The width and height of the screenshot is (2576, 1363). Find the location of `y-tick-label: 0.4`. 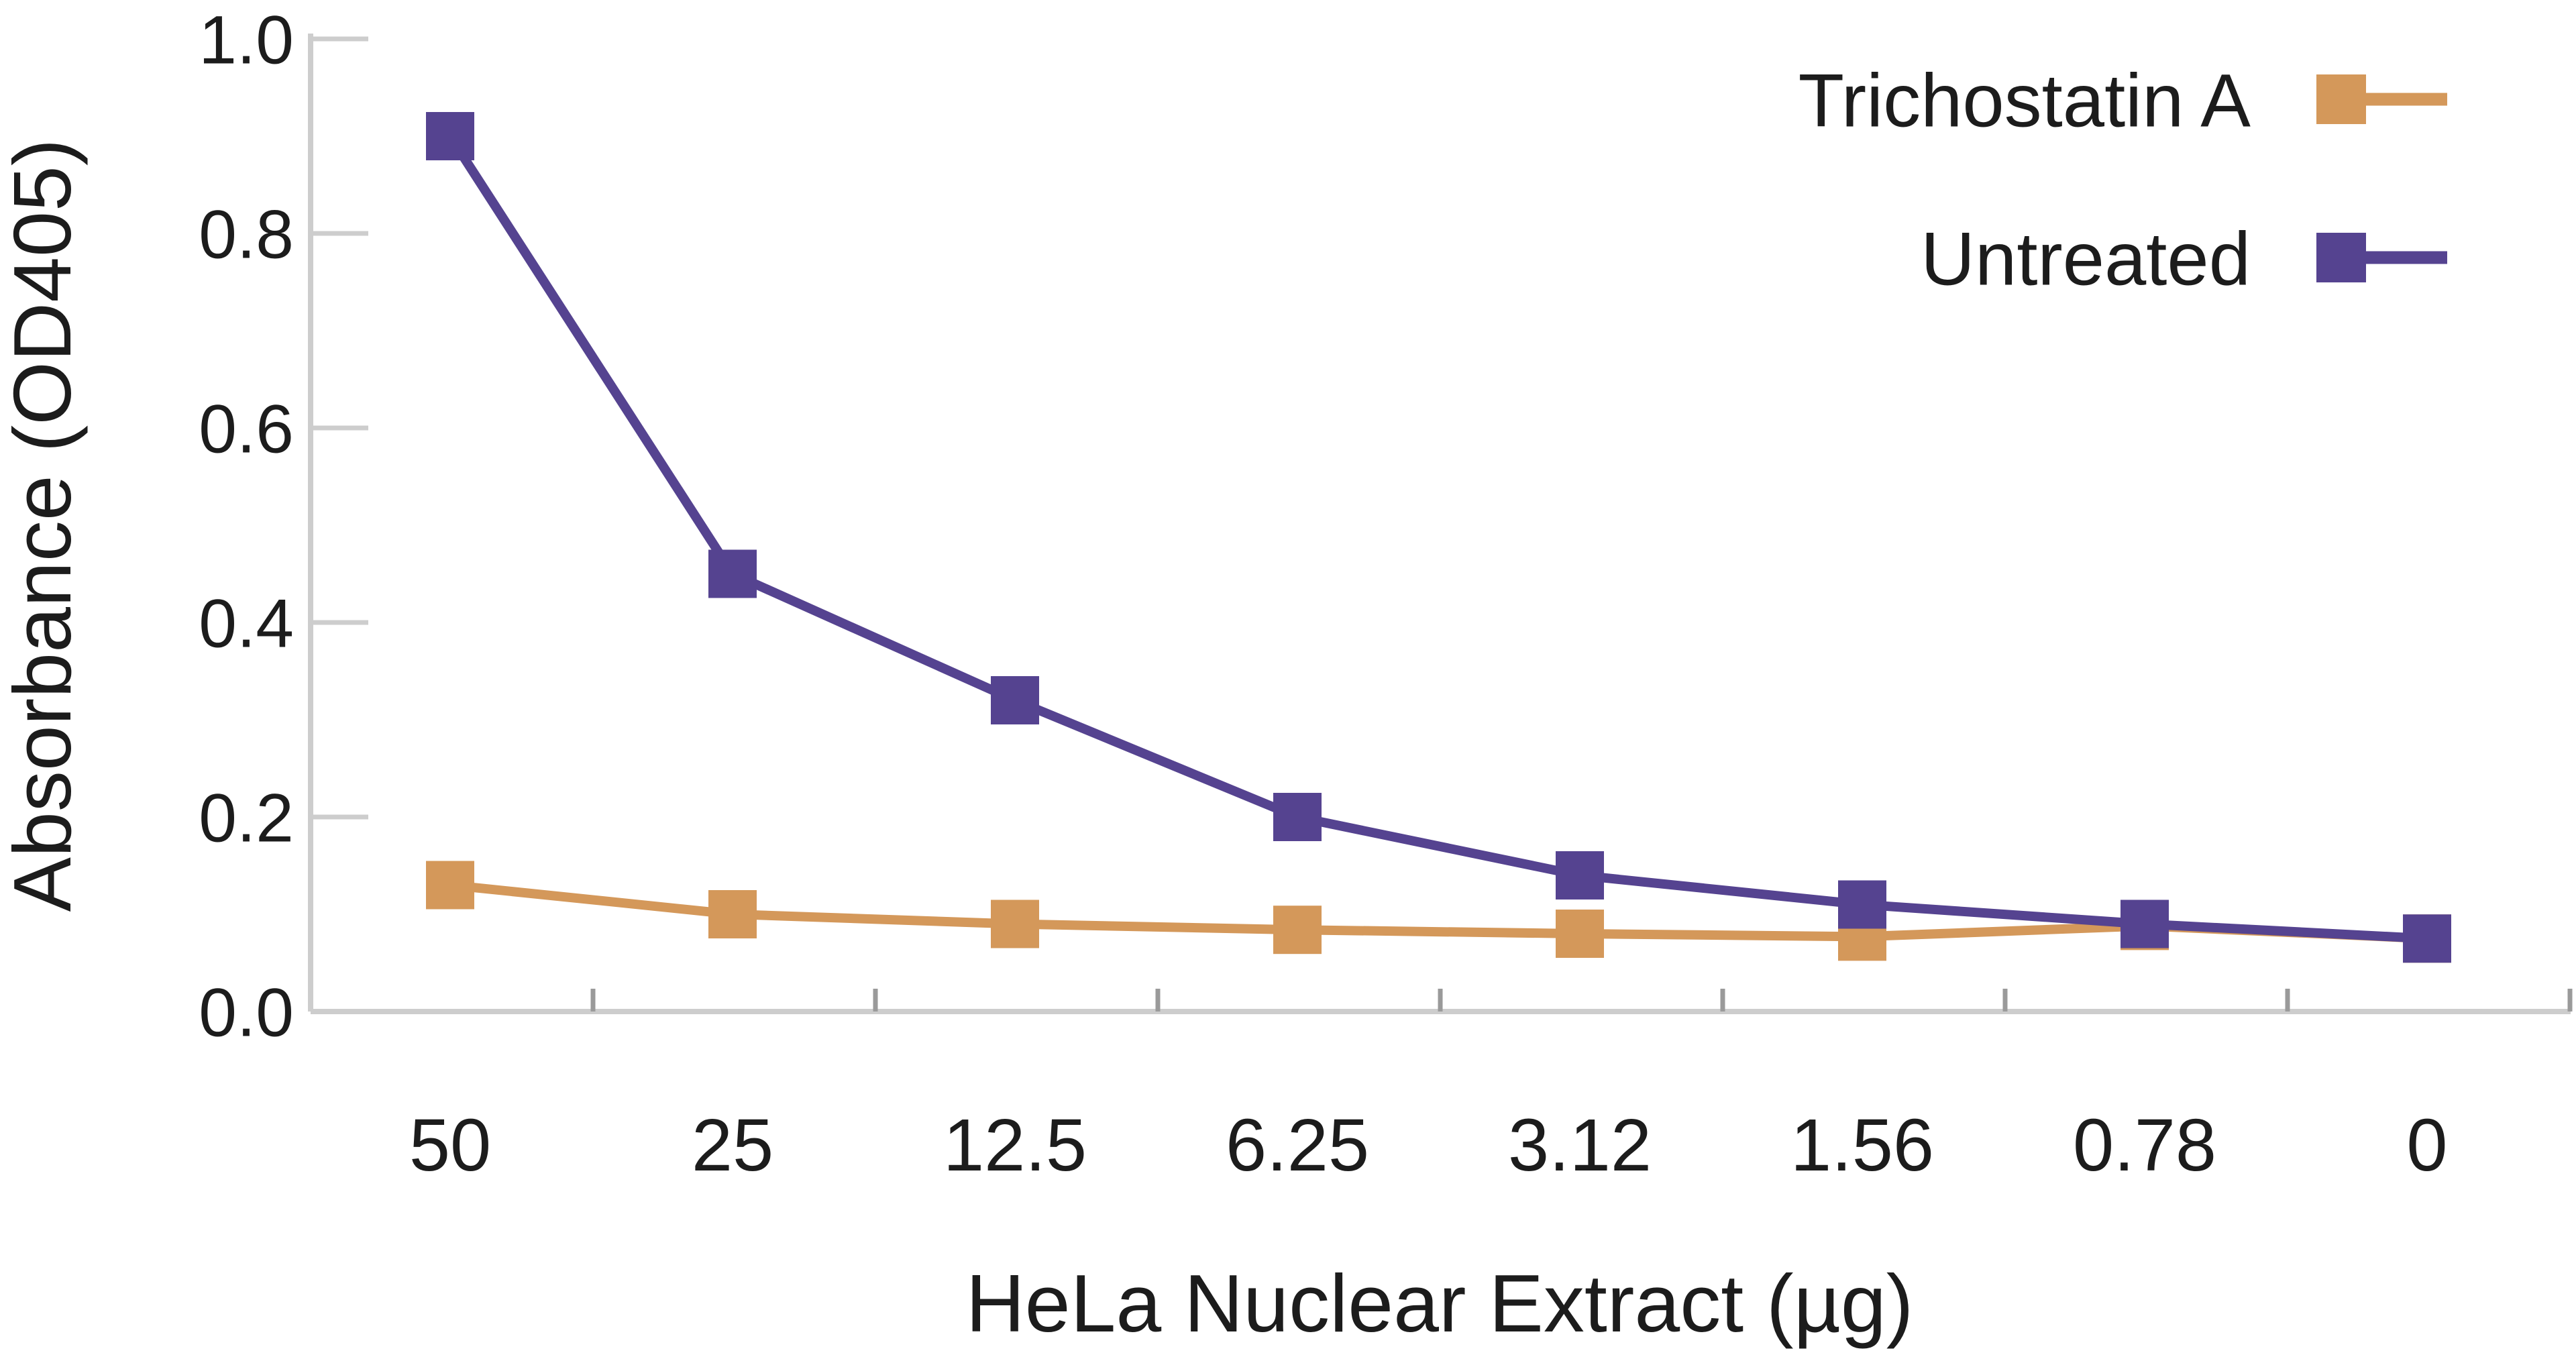

y-tick-label: 0.4 is located at coordinates (246, 624).